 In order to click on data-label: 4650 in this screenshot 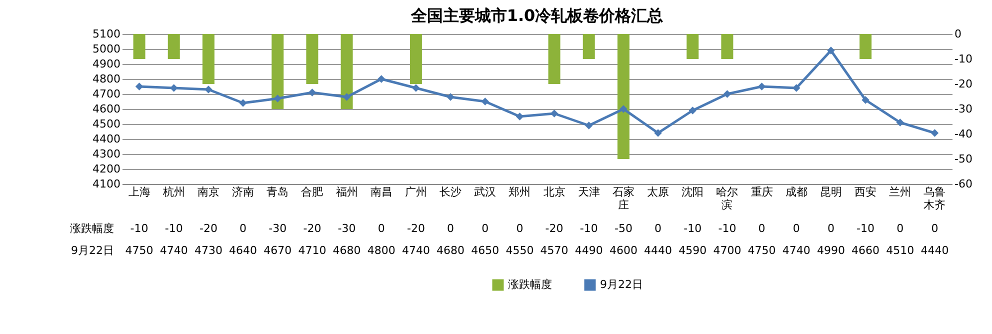, I will do `click(485, 250)`.